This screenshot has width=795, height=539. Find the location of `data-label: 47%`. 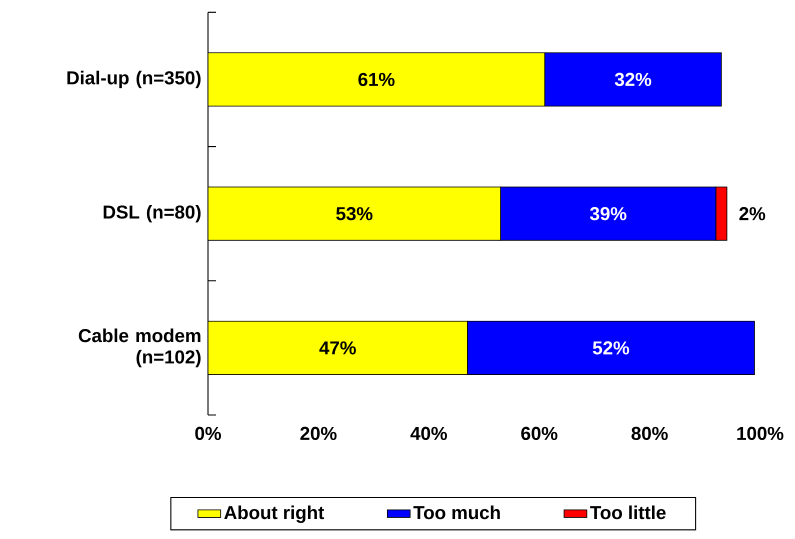

data-label: 47% is located at coordinates (337, 347).